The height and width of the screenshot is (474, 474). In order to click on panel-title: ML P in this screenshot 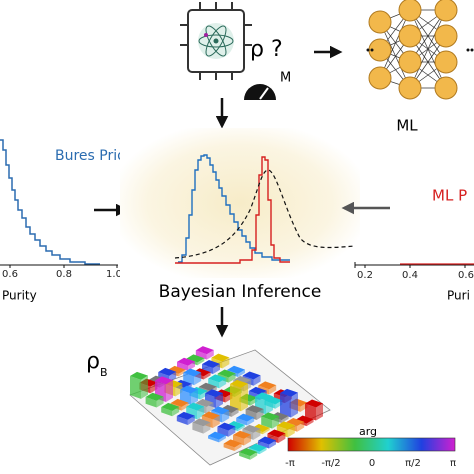, I will do `click(449, 196)`.